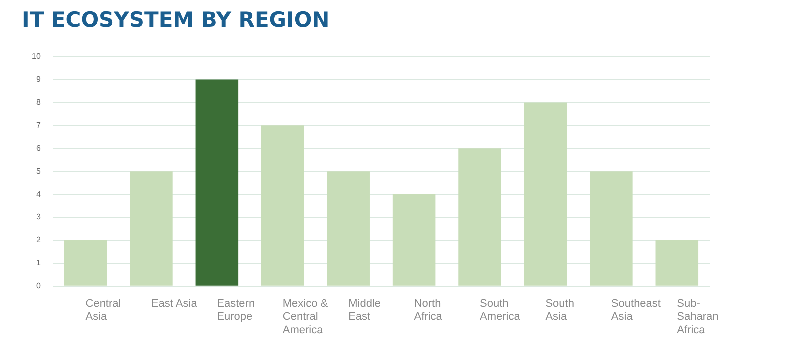 The width and height of the screenshot is (789, 345). I want to click on x-tick-label: South Asia, so click(560, 311).